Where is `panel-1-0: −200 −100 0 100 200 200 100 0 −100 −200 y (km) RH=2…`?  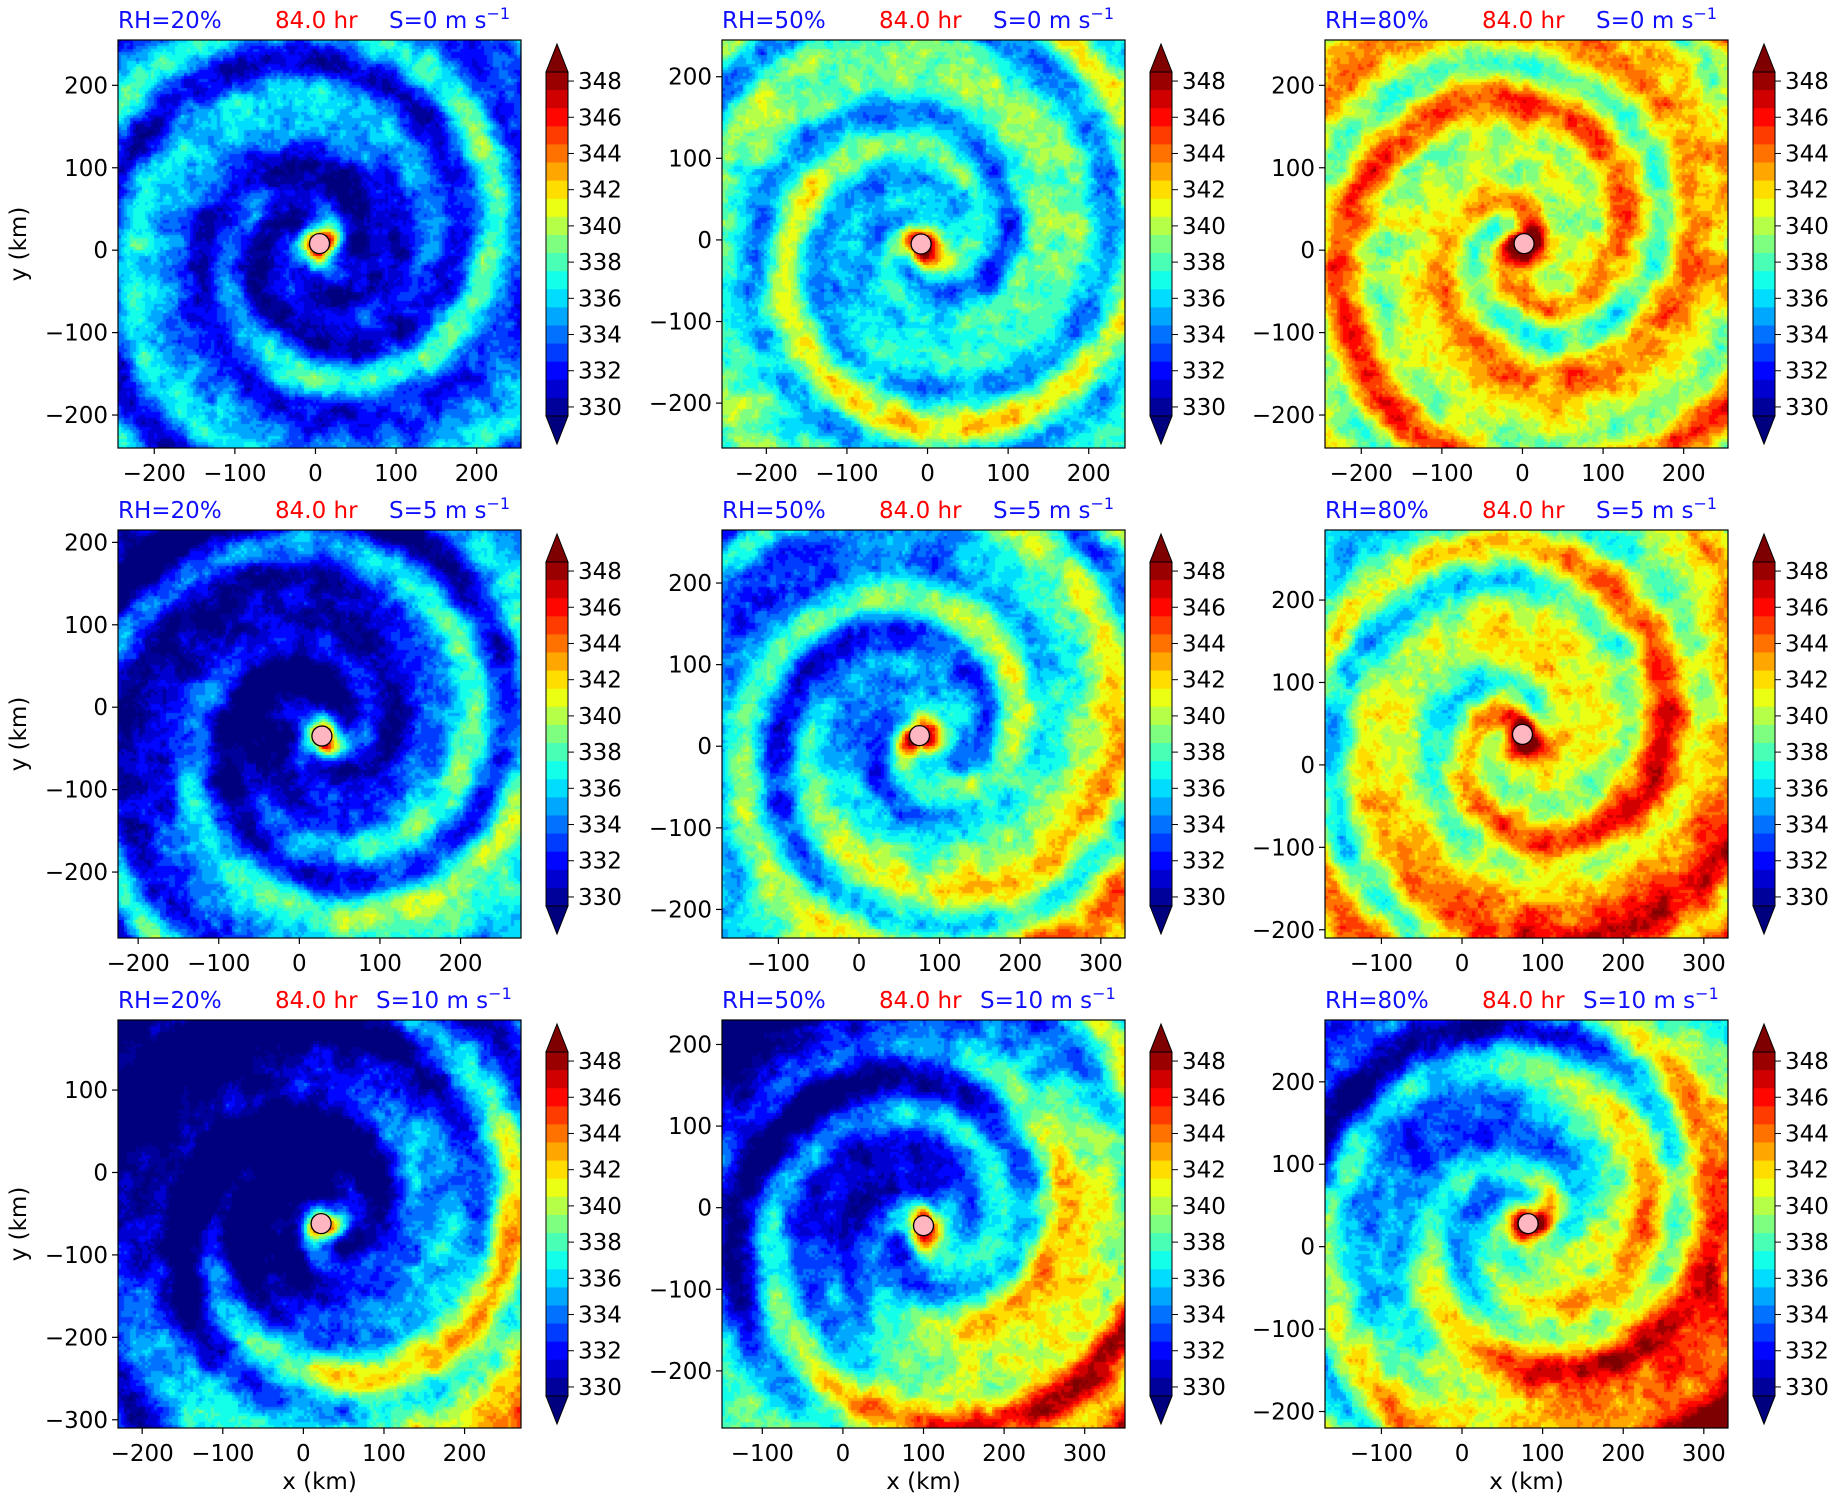 panel-1-0: −200 −100 0 100 200 200 100 0 −100 −200 y (km) RH=2… is located at coordinates (314, 735).